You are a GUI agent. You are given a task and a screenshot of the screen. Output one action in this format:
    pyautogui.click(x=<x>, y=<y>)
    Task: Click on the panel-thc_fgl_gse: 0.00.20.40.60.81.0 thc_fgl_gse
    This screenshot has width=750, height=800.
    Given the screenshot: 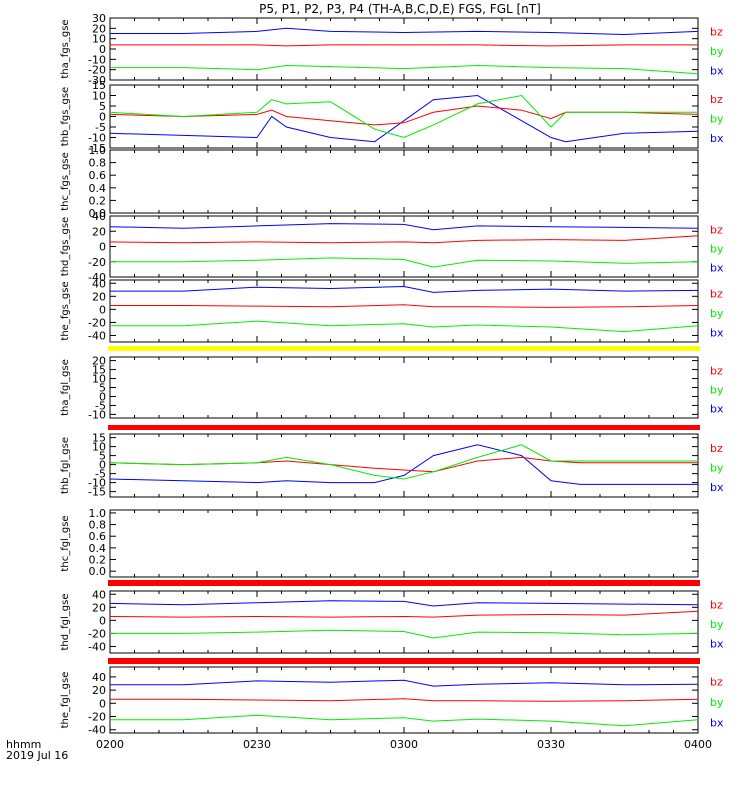 What is the action you would take?
    pyautogui.click(x=379, y=542)
    